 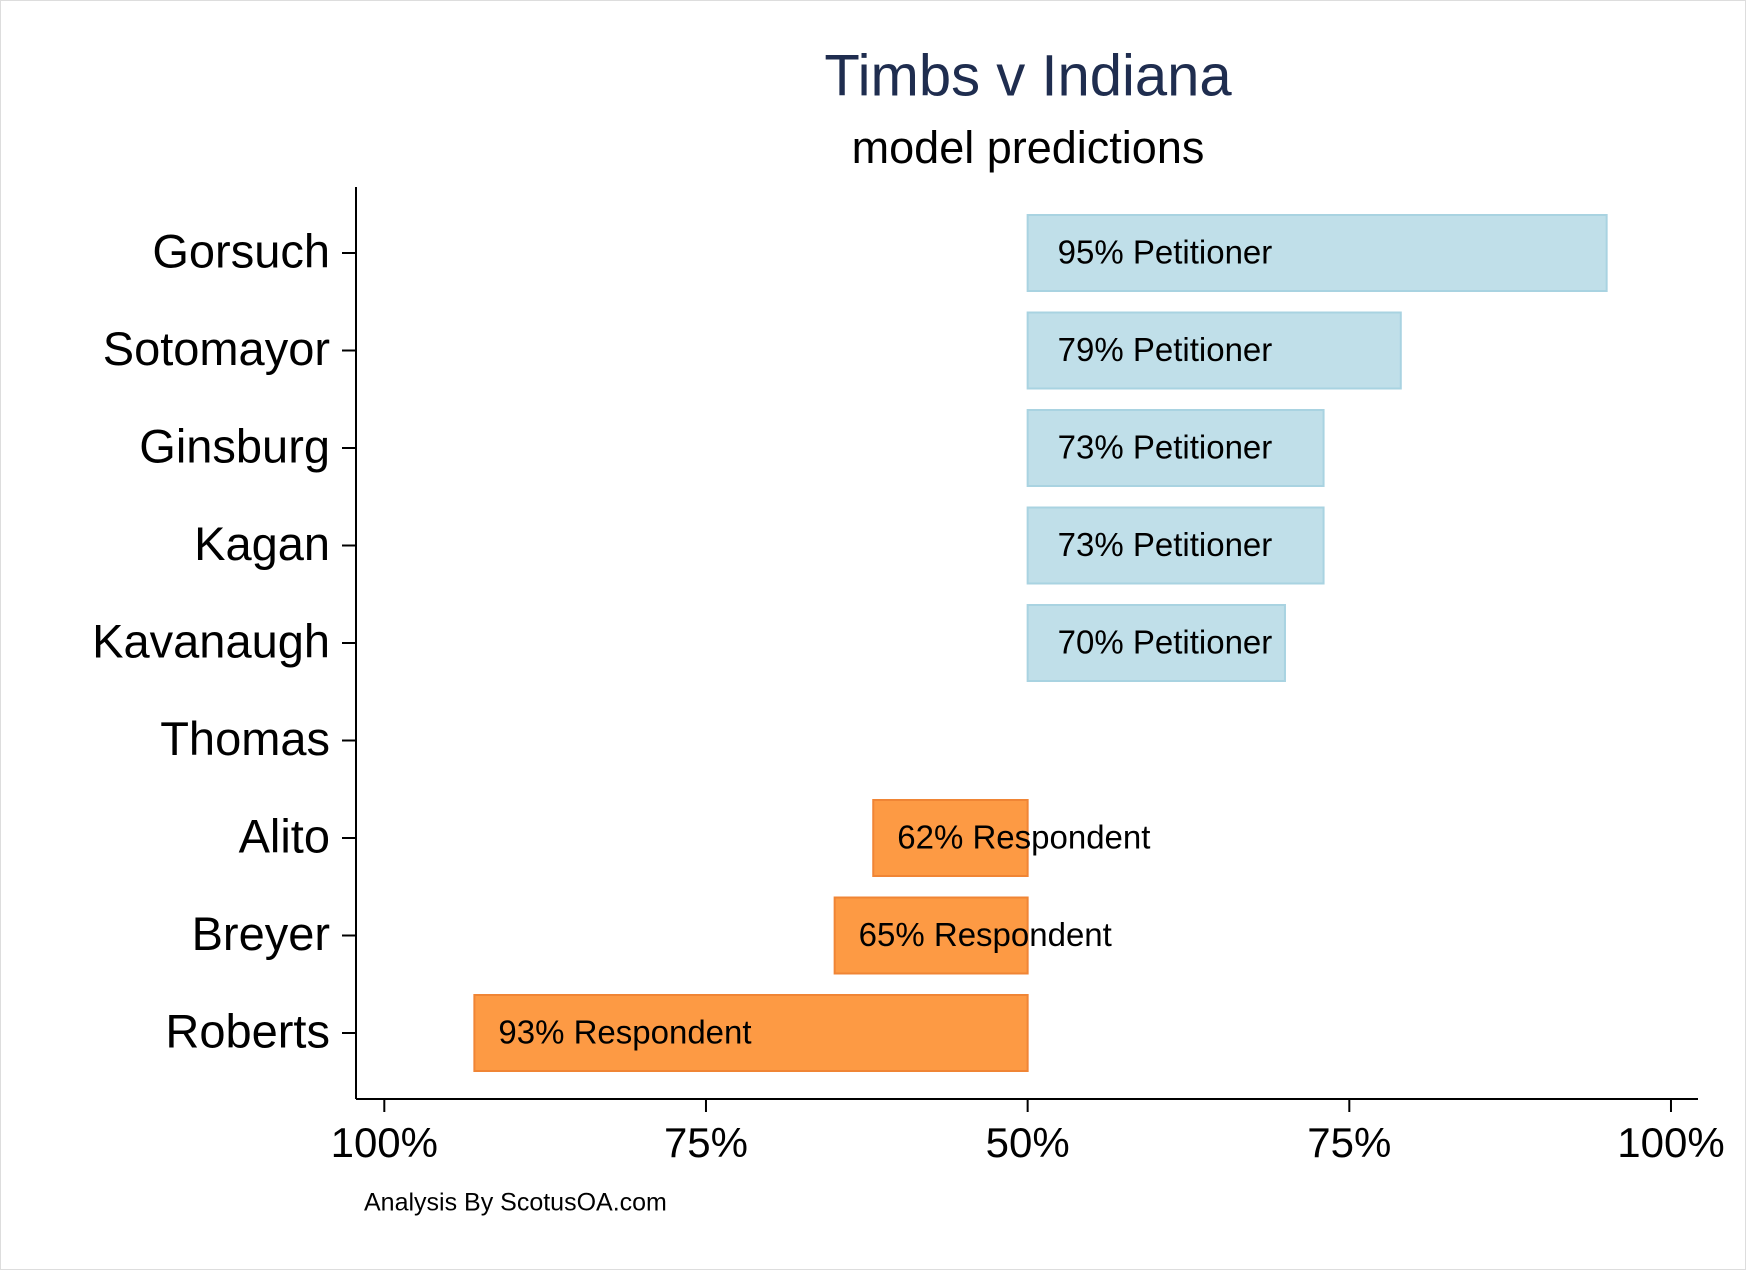 I want to click on bar-label: 93% Respondent, so click(x=624, y=1032).